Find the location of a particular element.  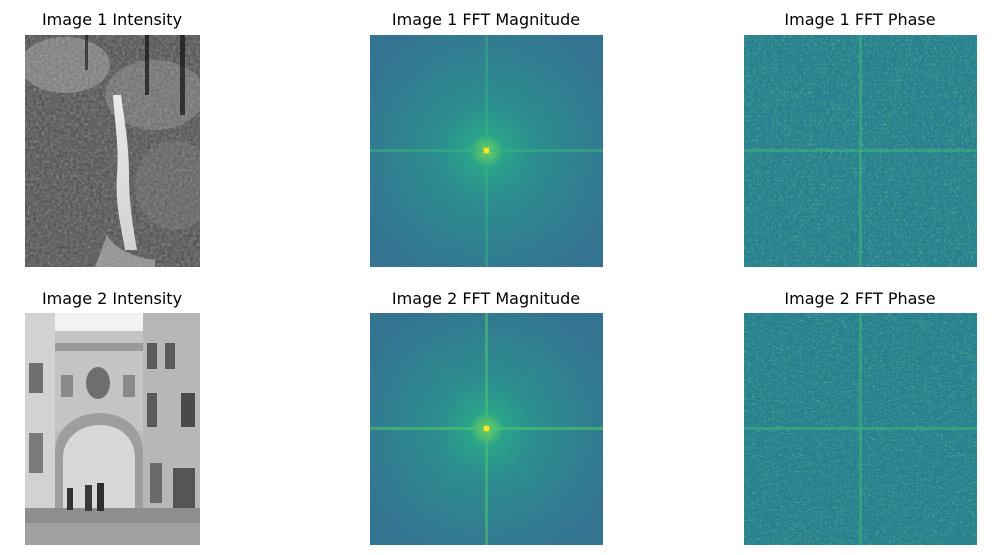

image1-fft-magnitude-panel is located at coordinates (486, 151).